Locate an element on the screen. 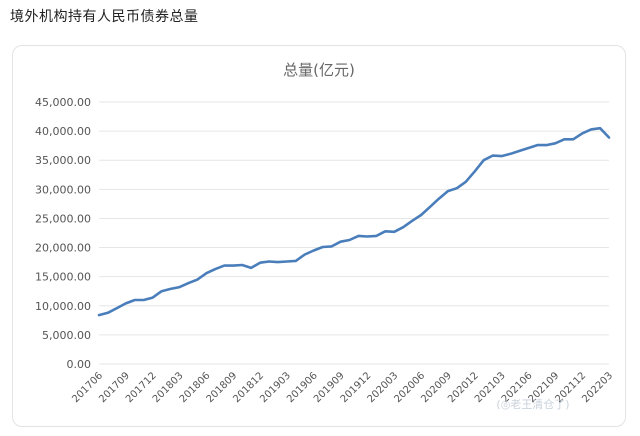 The image size is (640, 436). y-tick-label: 35,000.00 is located at coordinates (63, 160).